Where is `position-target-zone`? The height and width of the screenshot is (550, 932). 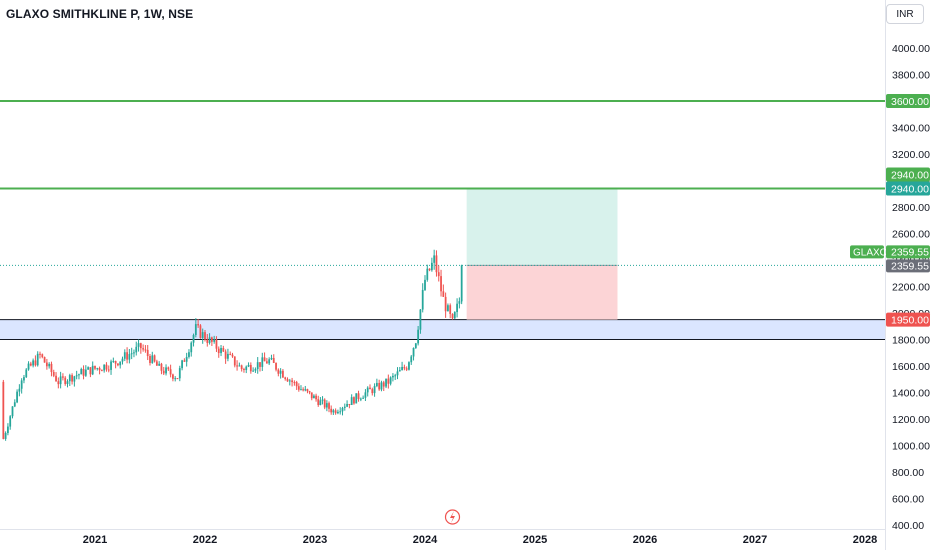 position-target-zone is located at coordinates (542, 227).